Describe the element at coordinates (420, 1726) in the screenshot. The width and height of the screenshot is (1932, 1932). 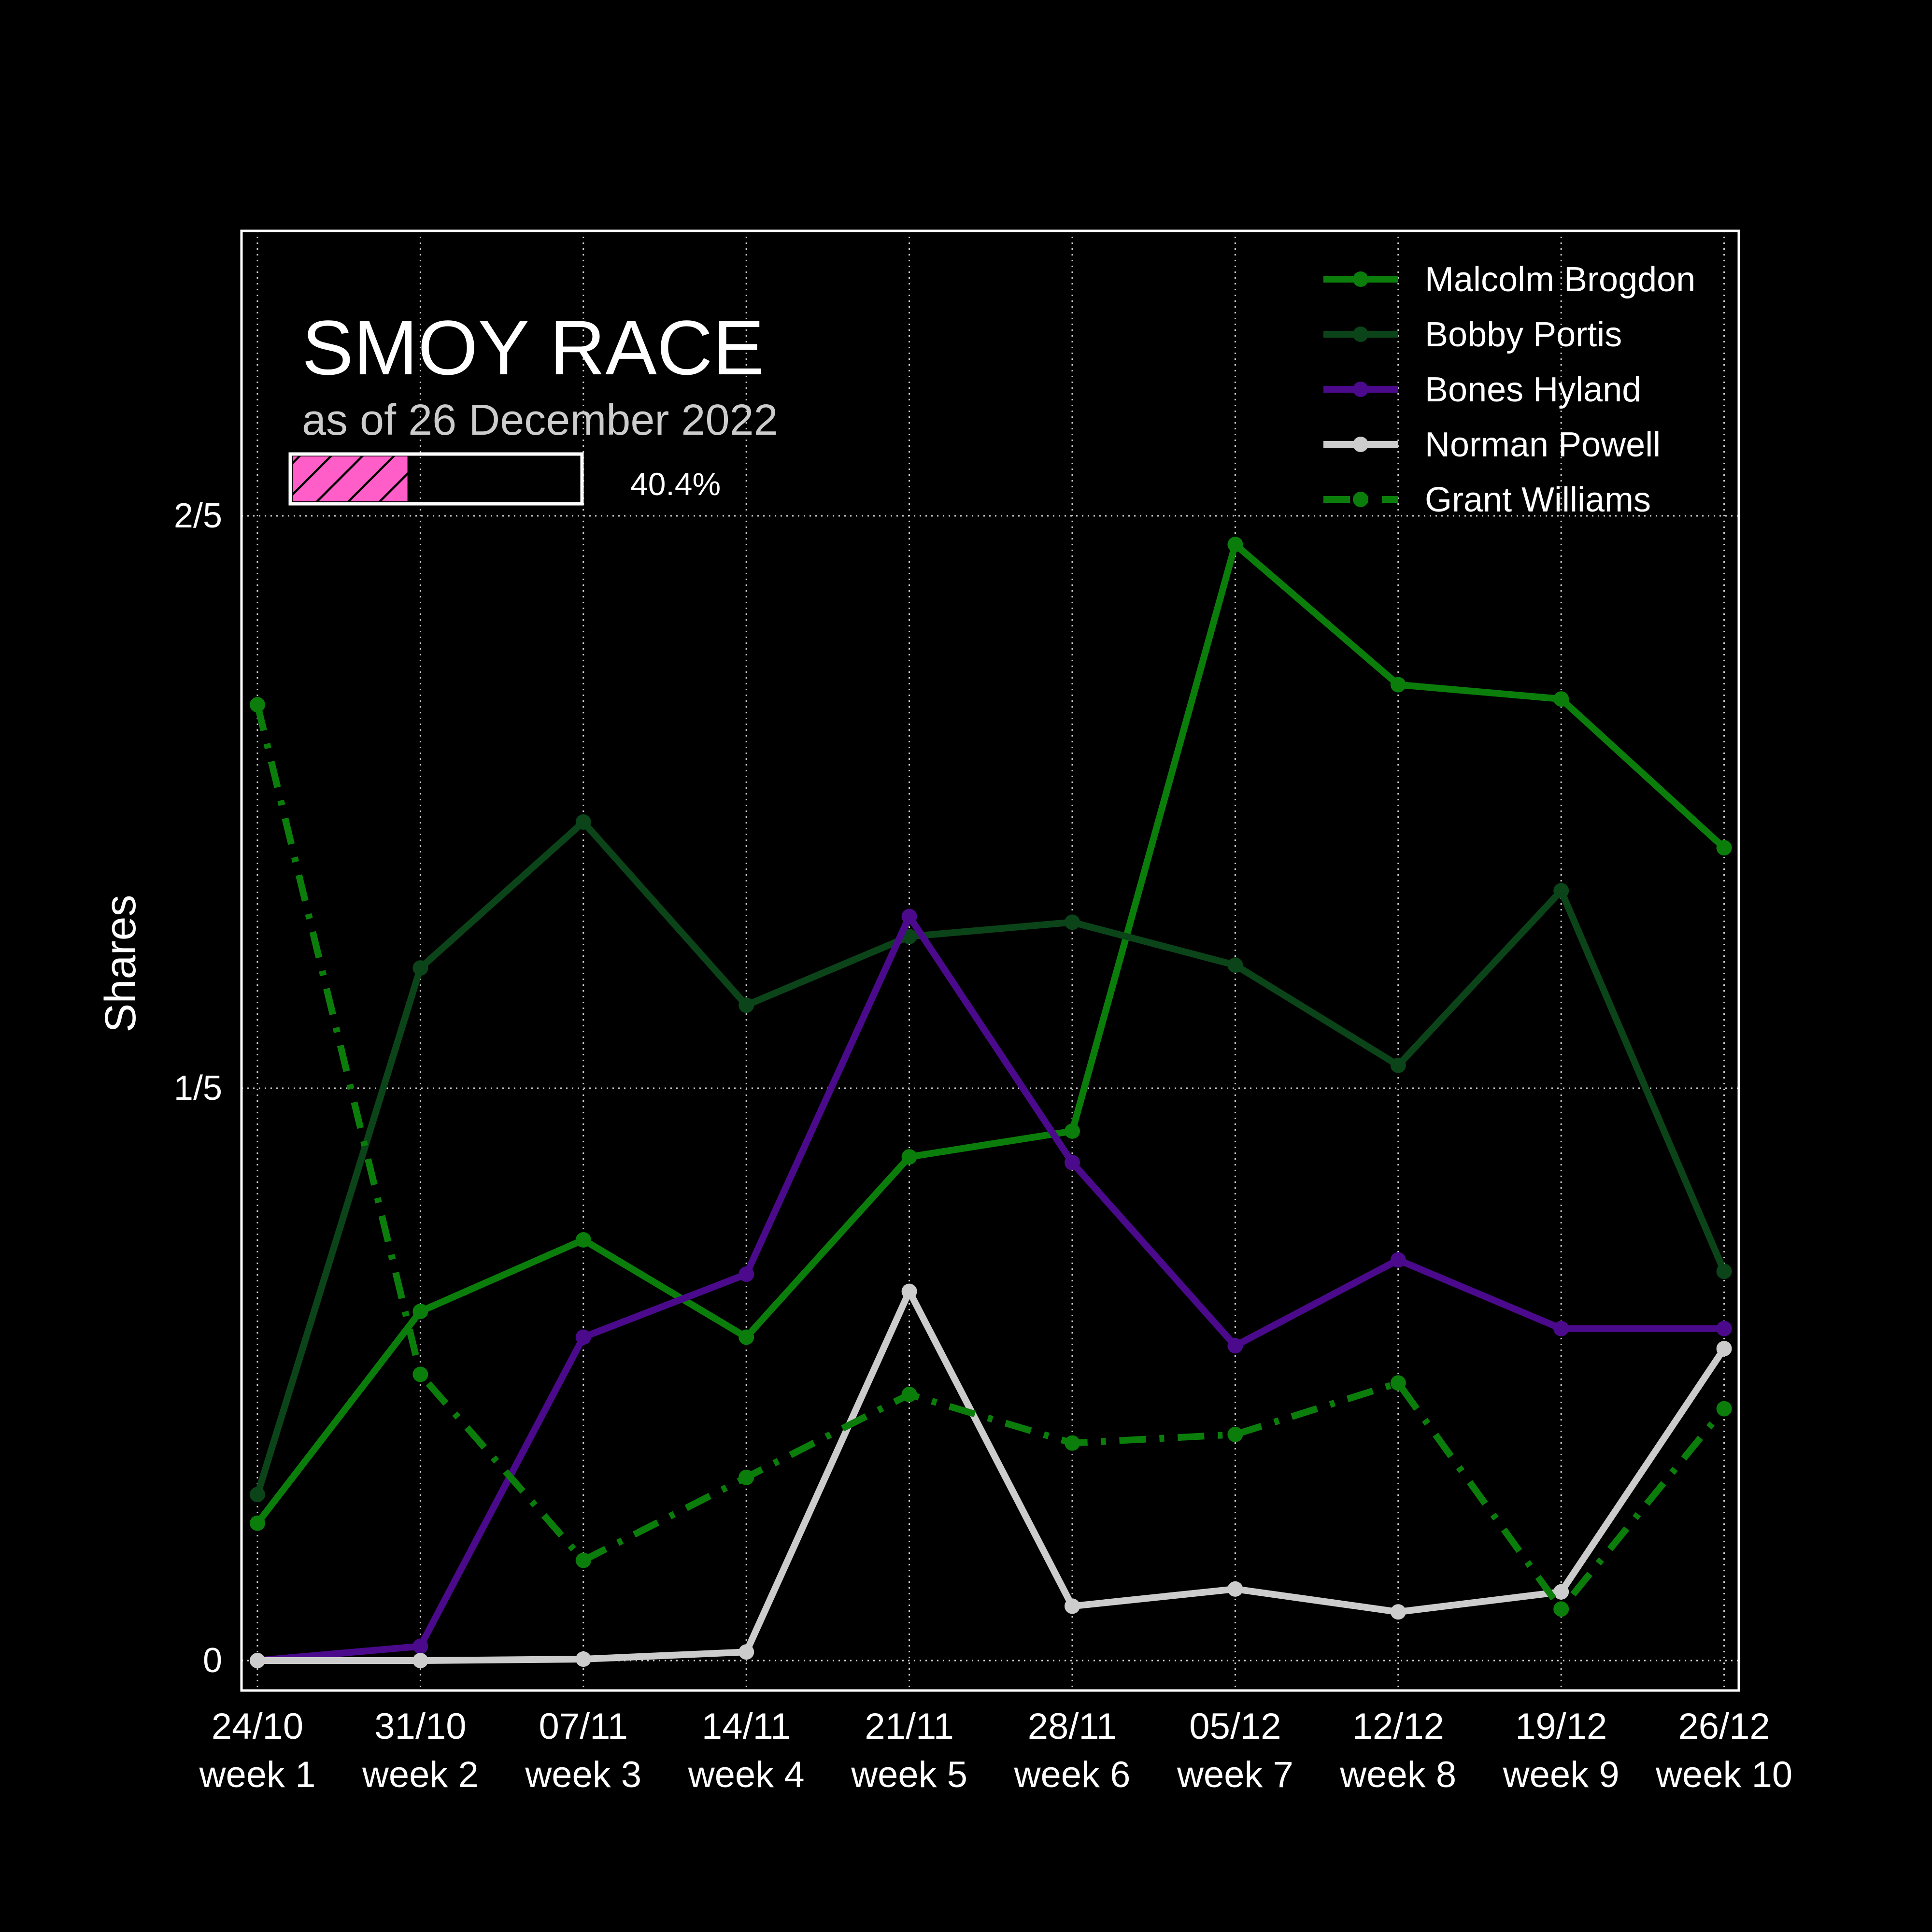
I see `x-tick-label-date: 31/10` at that location.